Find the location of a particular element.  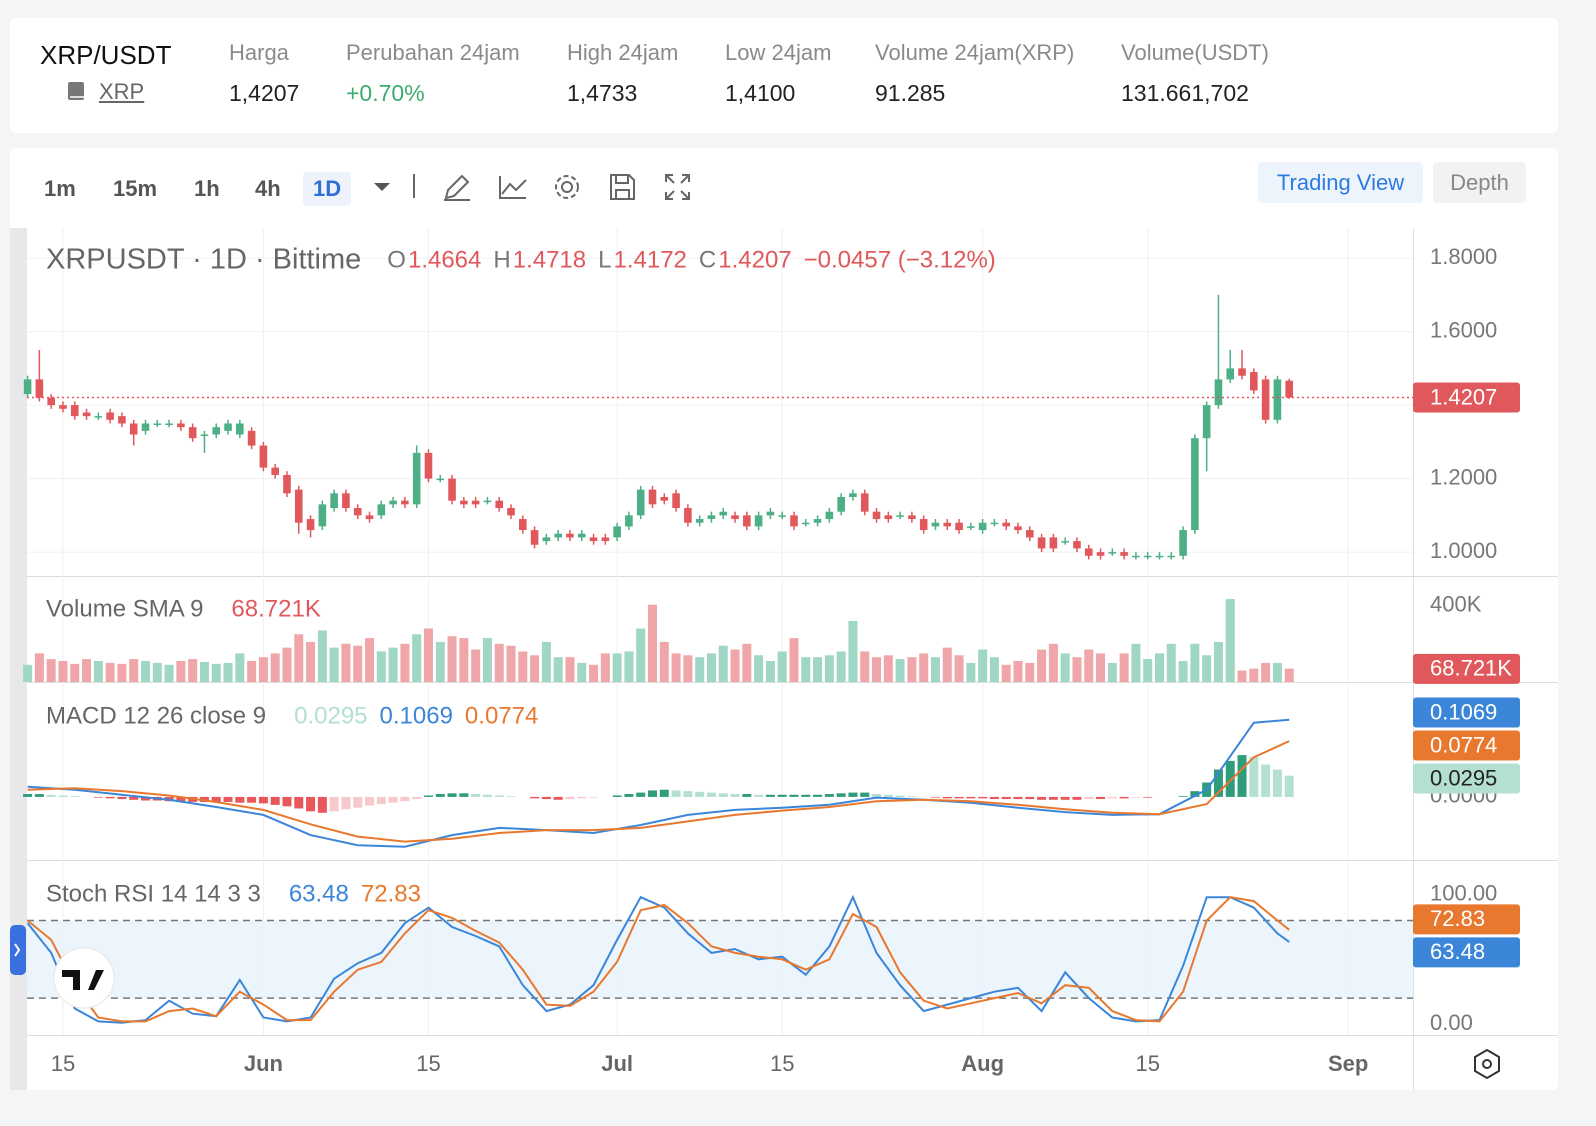

depth-button: Depth is located at coordinates (1479, 182).